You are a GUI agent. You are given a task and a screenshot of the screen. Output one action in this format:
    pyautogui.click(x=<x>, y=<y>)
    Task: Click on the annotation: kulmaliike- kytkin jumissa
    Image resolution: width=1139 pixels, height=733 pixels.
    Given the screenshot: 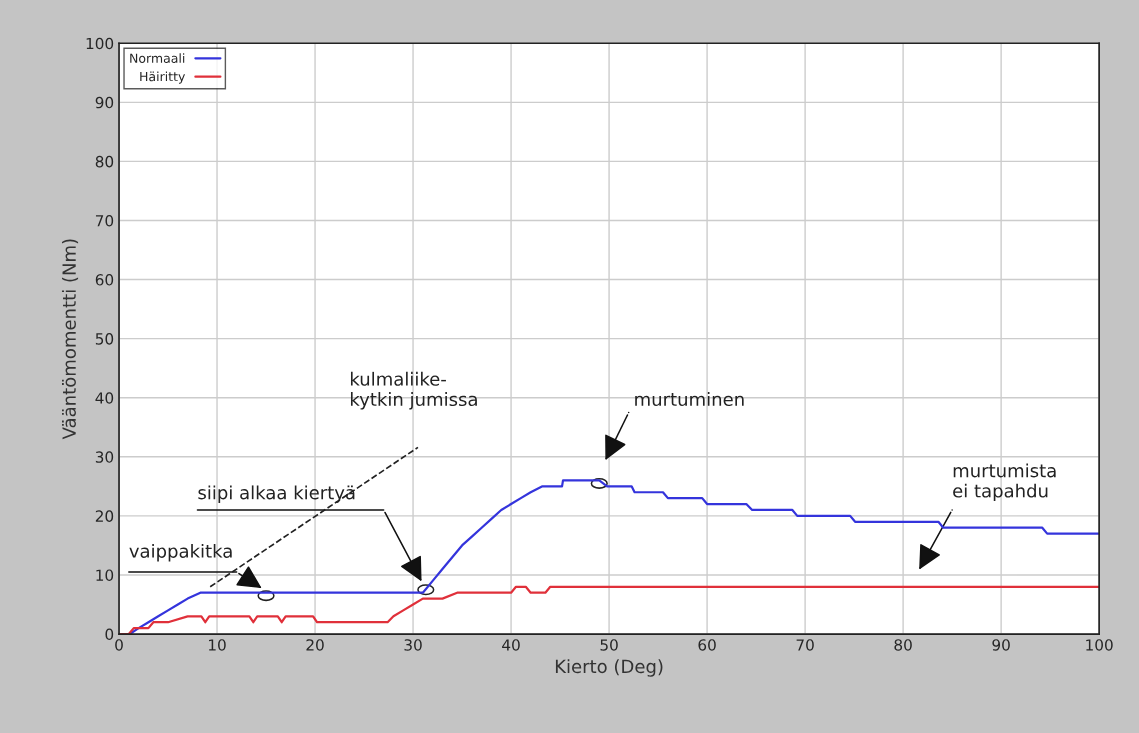 What is the action you would take?
    pyautogui.click(x=413, y=390)
    